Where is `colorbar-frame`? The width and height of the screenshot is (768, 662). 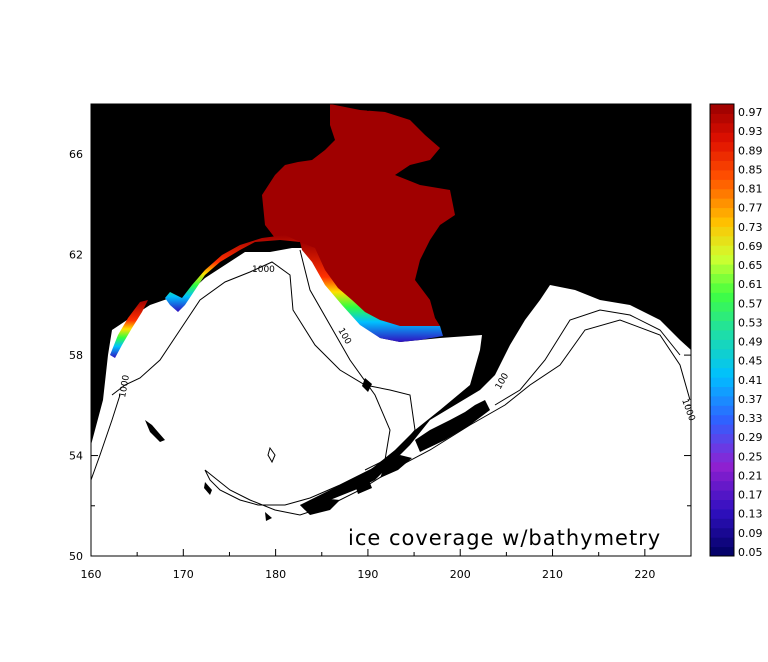 colorbar-frame is located at coordinates (722, 330).